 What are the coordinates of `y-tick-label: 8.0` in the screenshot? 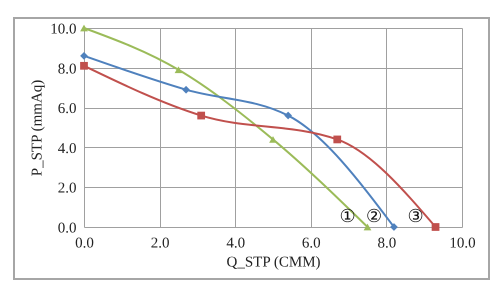 It's located at (67, 69).